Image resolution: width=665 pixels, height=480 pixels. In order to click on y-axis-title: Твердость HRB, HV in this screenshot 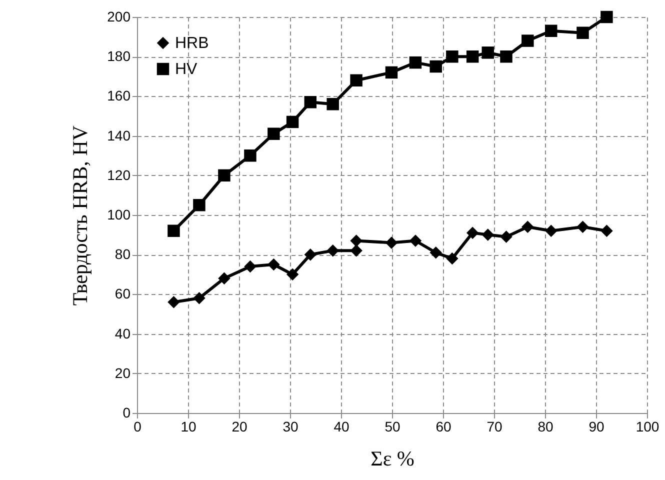, I will do `click(80, 215)`.